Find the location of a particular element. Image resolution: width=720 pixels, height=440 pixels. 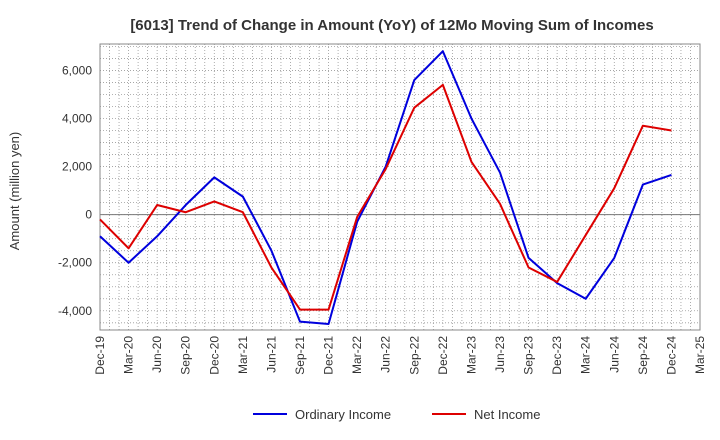

x-tick-label: Mar-24 is located at coordinates (586, 355).